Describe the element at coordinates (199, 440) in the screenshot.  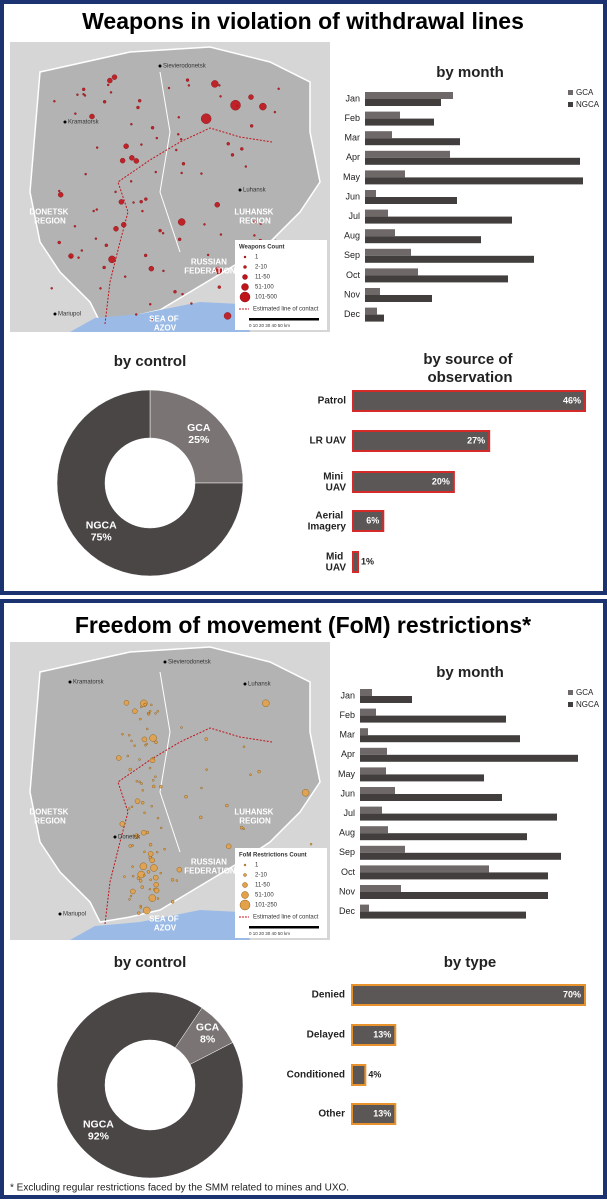
I see `slice-value: 25%` at that location.